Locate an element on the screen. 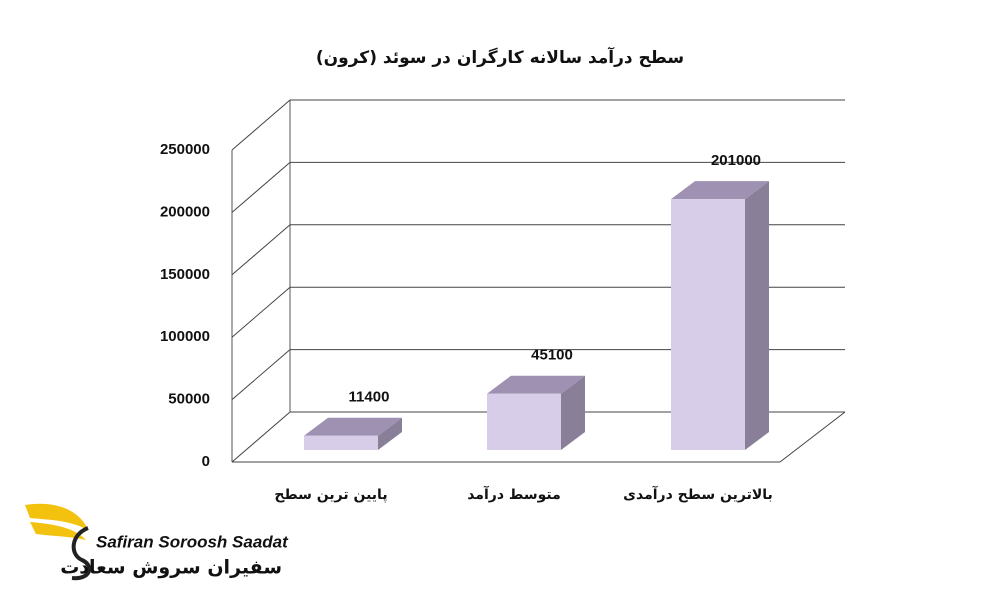  y-tick-label: 150000 is located at coordinates (185, 274).